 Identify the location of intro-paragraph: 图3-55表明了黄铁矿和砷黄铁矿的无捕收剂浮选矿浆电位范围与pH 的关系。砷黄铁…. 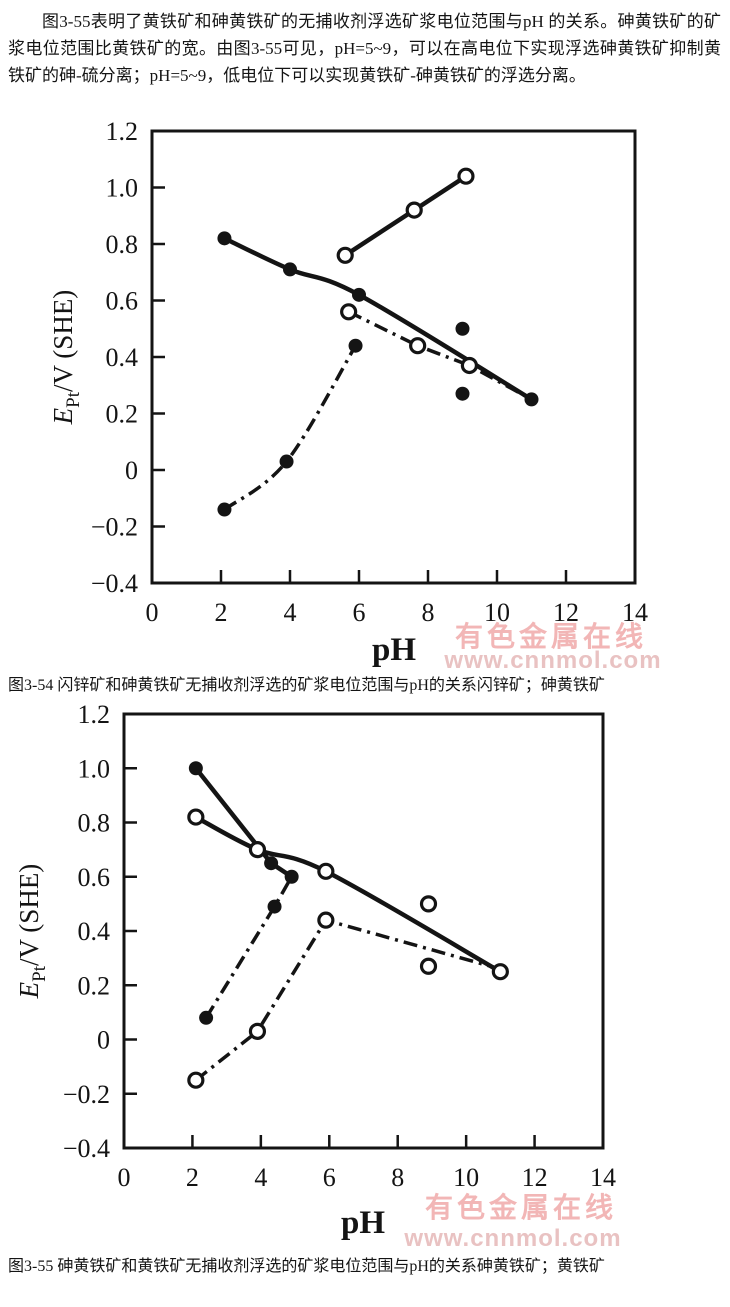
(364, 48).